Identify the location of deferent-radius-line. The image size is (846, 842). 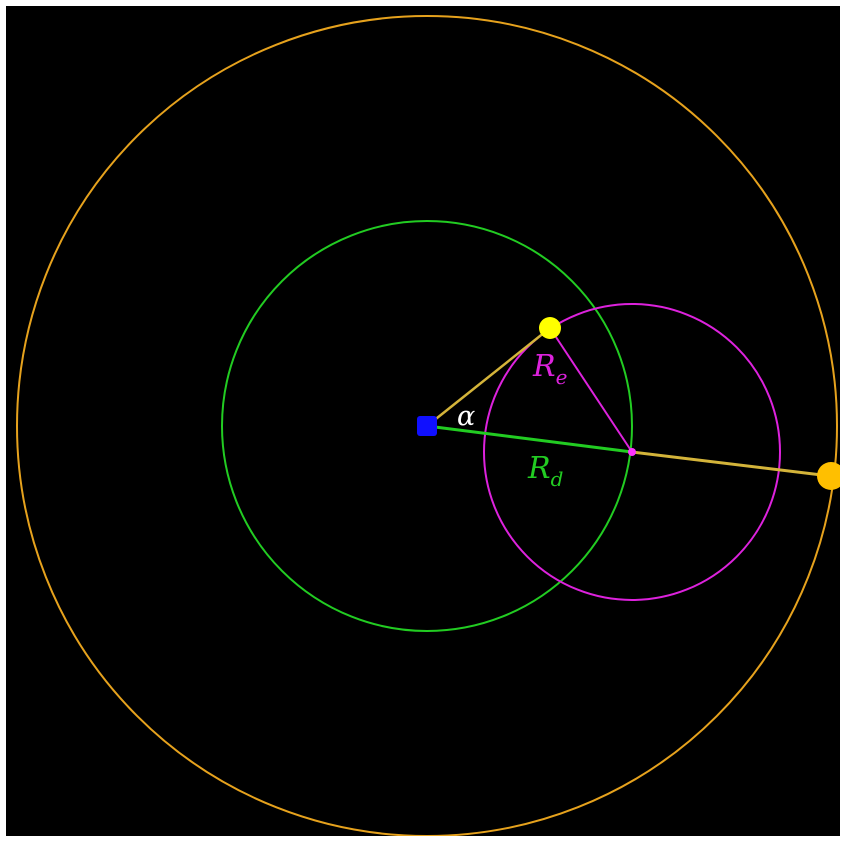
(529, 439).